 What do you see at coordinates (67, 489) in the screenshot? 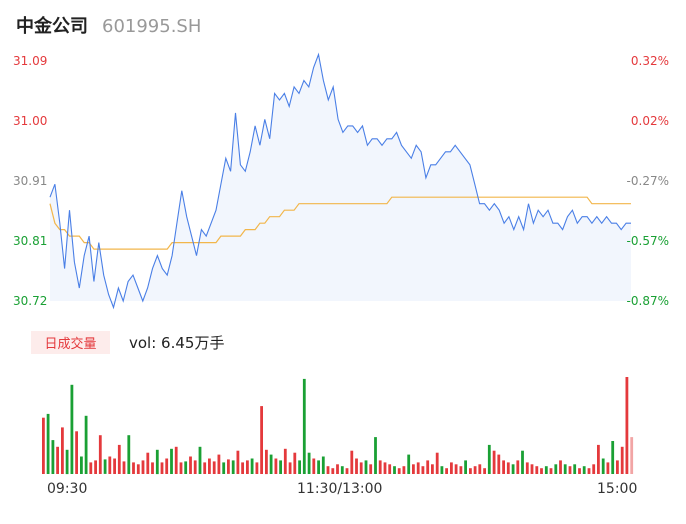
I see `time-tick: 09:30` at bounding box center [67, 489].